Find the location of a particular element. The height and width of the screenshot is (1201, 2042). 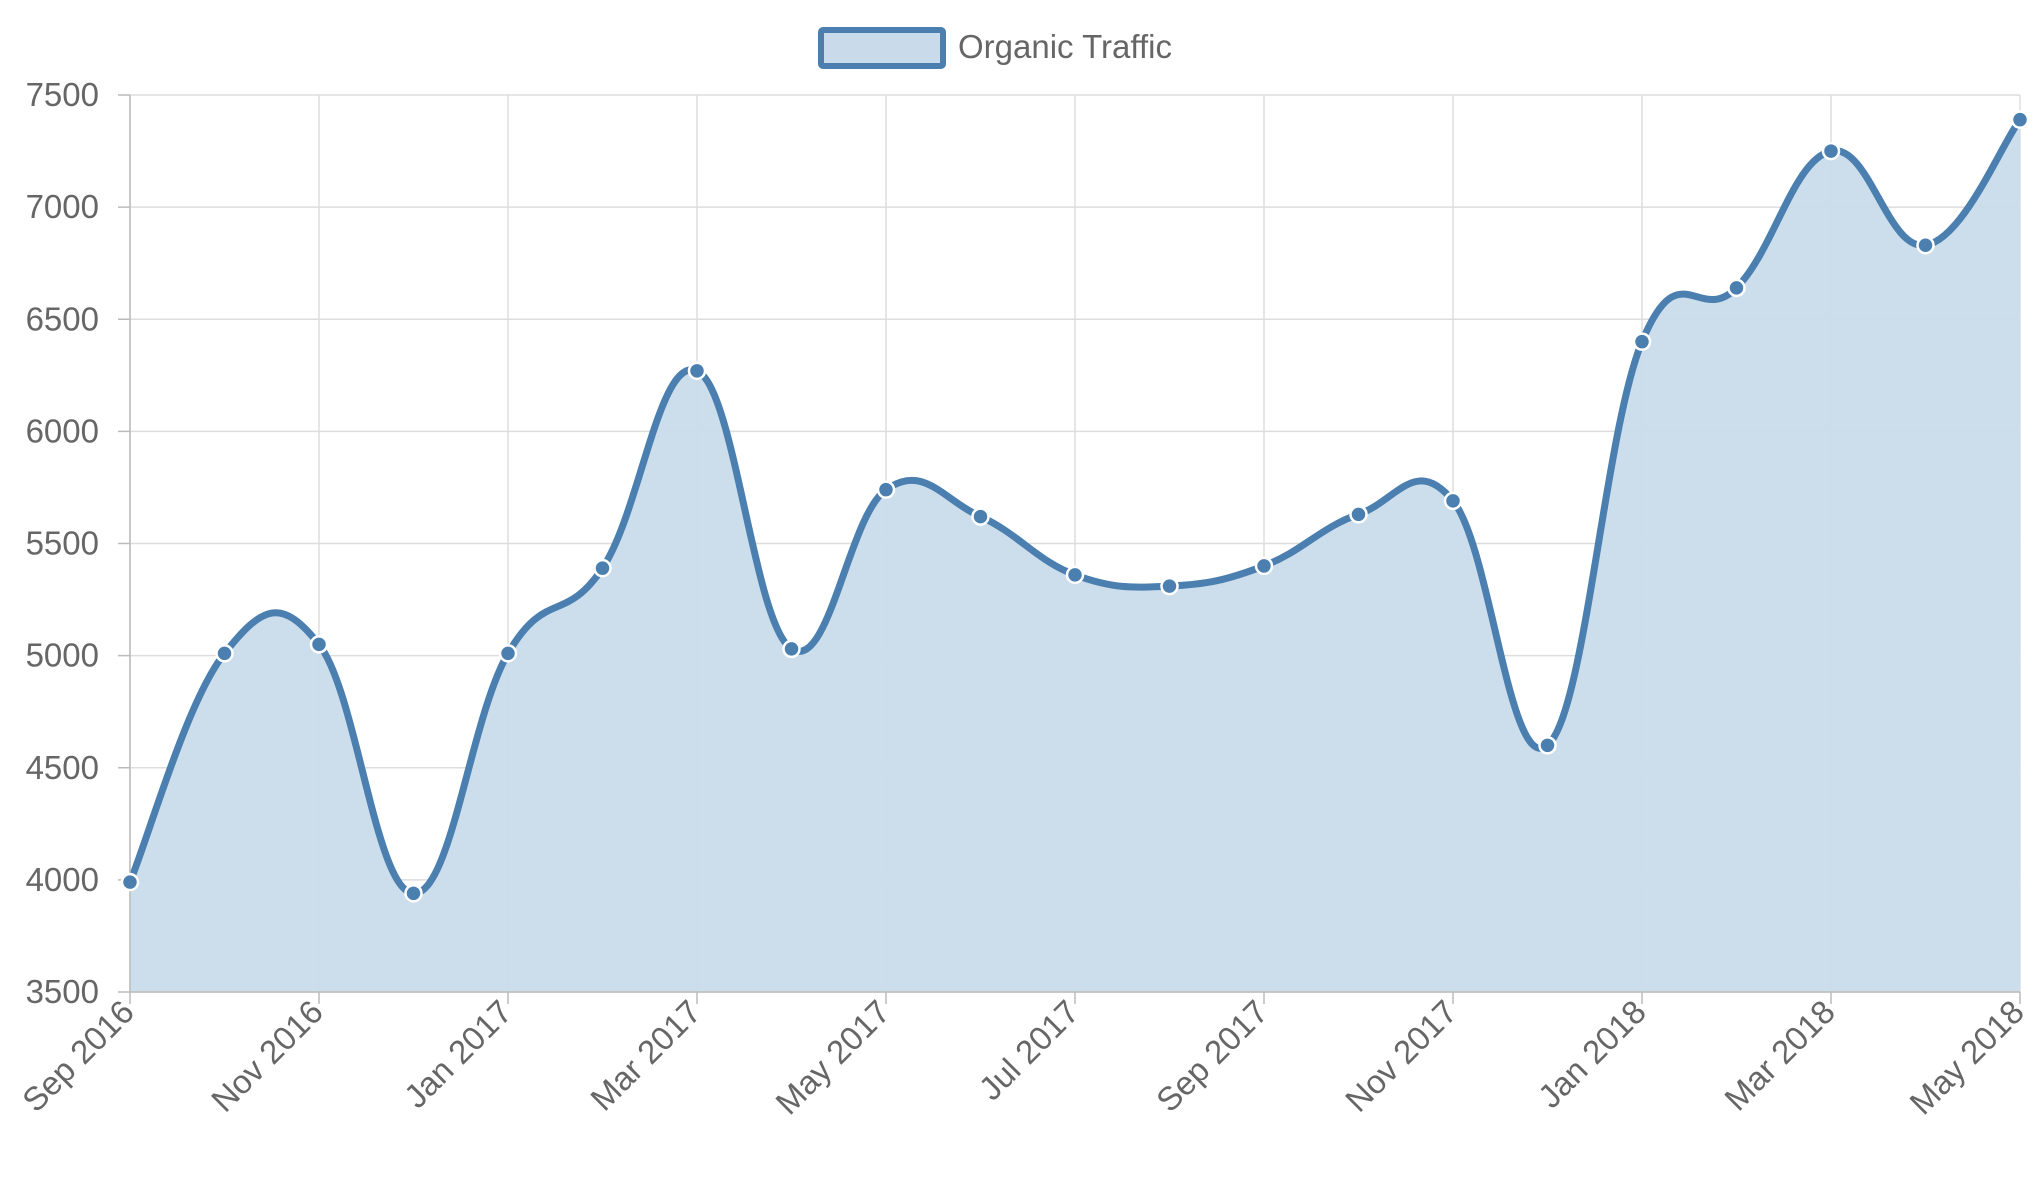

x-tick-label: Sep 2017 is located at coordinates (1212, 1056).